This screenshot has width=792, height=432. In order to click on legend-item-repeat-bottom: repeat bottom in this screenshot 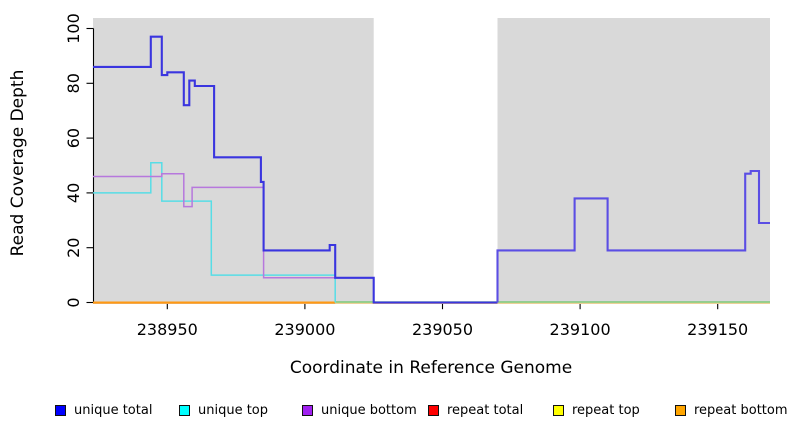, I will do `click(731, 410)`.